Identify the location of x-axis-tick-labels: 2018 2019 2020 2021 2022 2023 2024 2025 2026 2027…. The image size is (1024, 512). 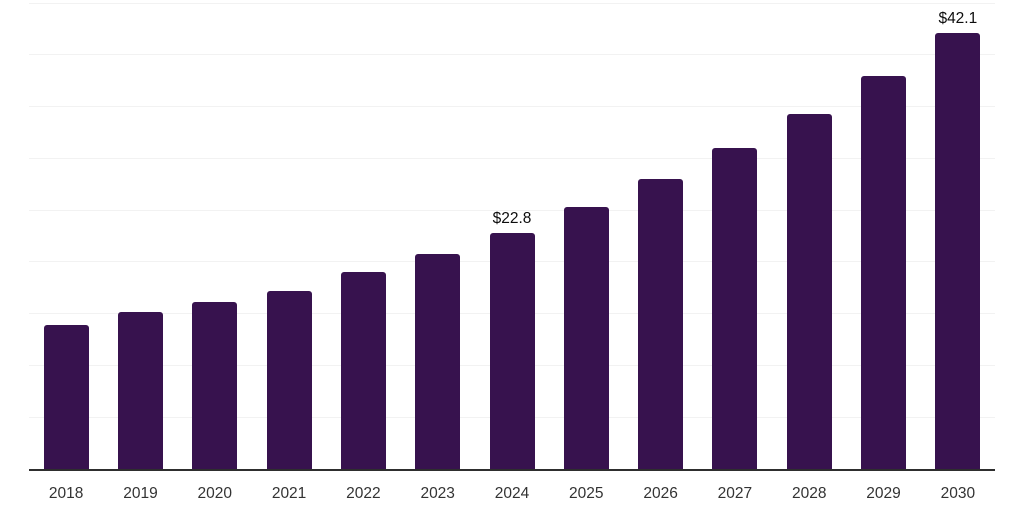
(512, 494).